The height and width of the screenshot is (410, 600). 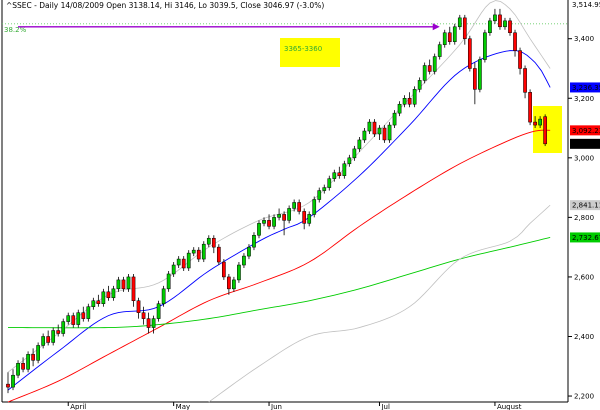 What do you see at coordinates (584, 158) in the screenshot?
I see `y-tick-label: 3,000` at bounding box center [584, 158].